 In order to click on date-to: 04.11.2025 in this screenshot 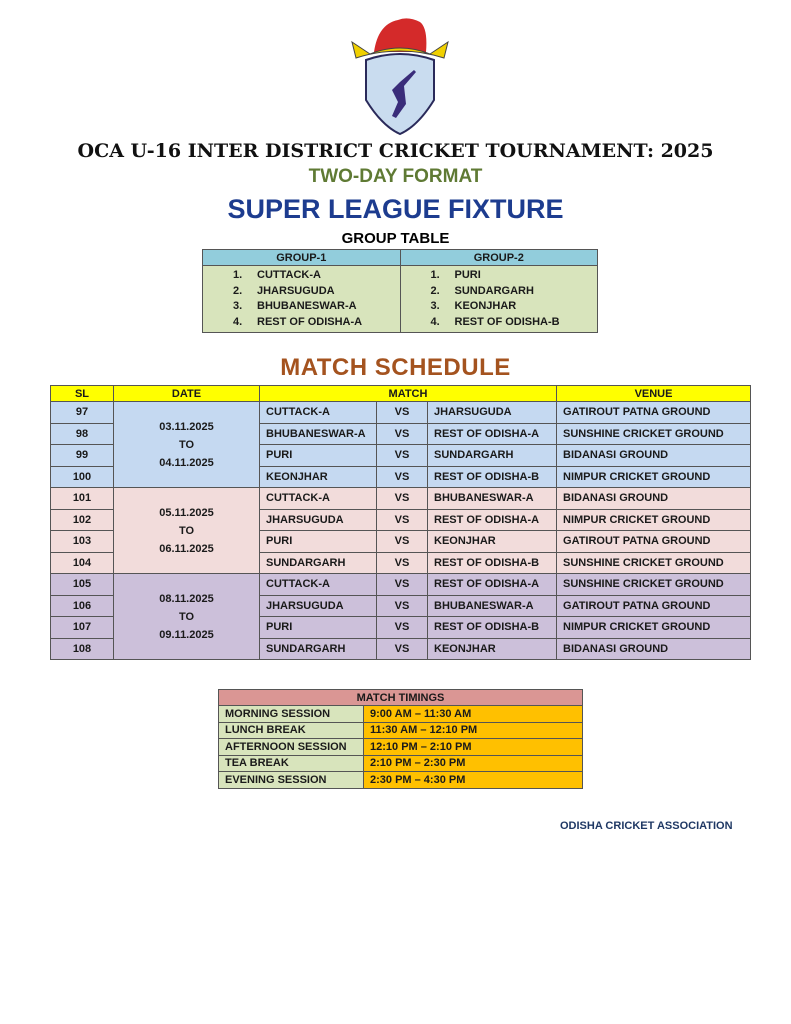, I will do `click(186, 462)`.